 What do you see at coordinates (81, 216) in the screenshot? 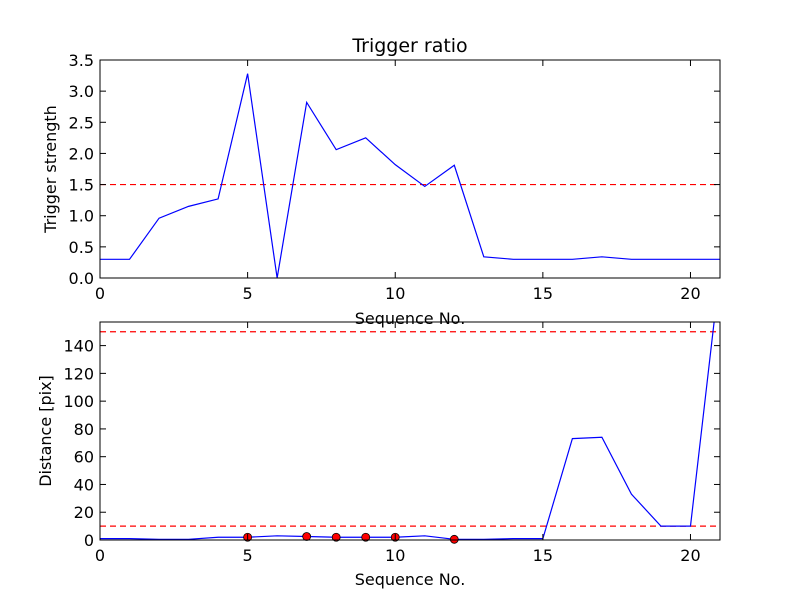
I see `y-tick-label: 1.0` at bounding box center [81, 216].